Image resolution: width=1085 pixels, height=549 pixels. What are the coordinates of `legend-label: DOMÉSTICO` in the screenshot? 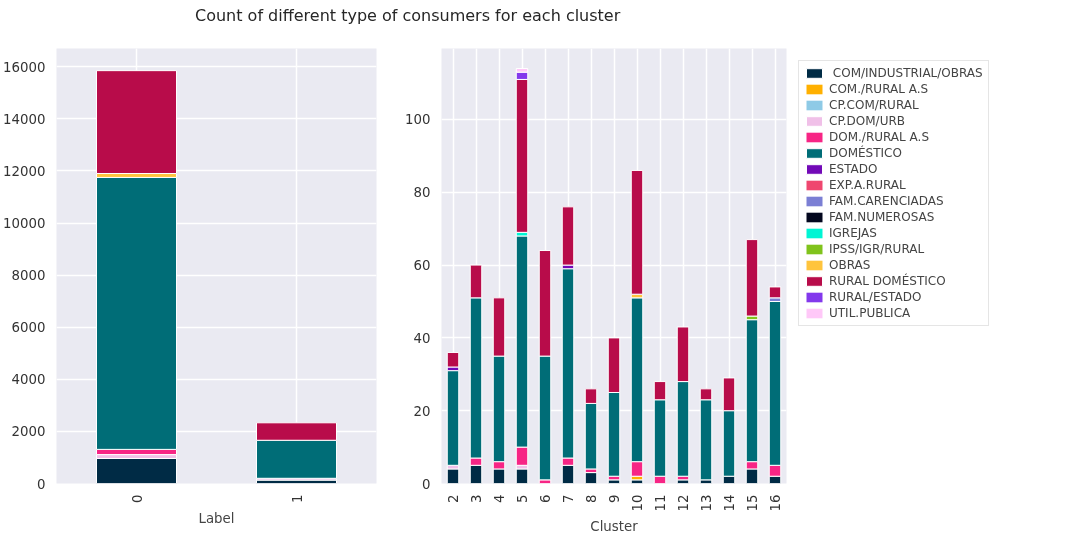 It's located at (865, 153).